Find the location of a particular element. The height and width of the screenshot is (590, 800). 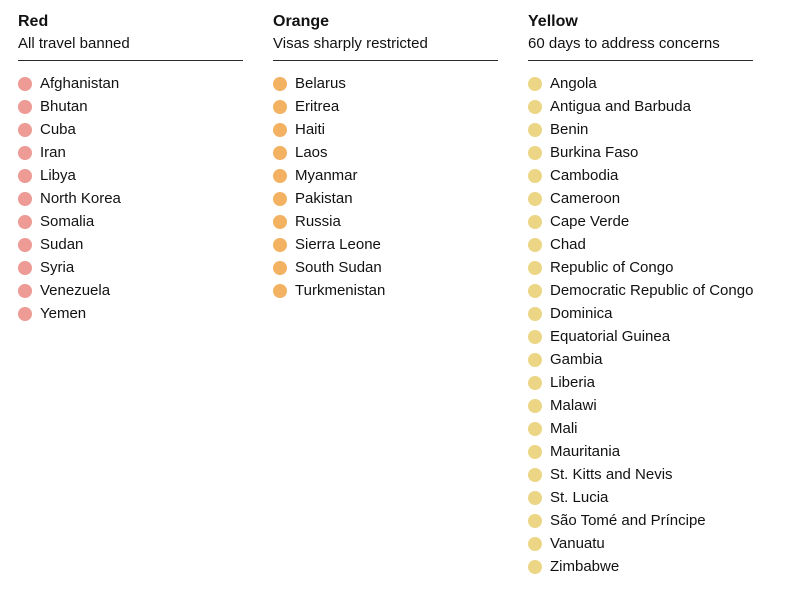

country-list-orange: Belarus Eritrea Haiti Laos is located at coordinates (385, 187).